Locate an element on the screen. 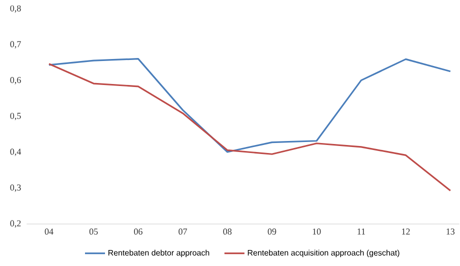 This screenshot has width=460, height=266. x-tick-label: 06 is located at coordinates (138, 231).